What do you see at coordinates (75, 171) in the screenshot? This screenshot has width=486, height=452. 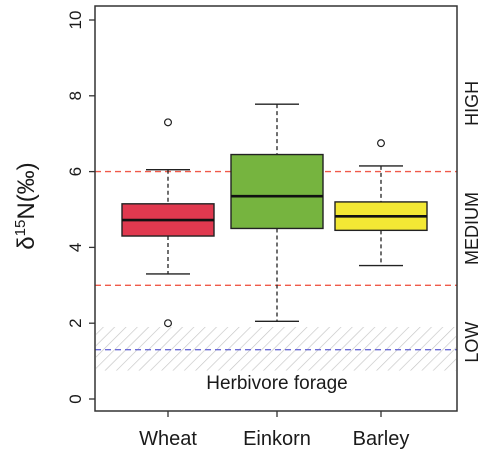 I see `y-tick-label-6: 6` at bounding box center [75, 171].